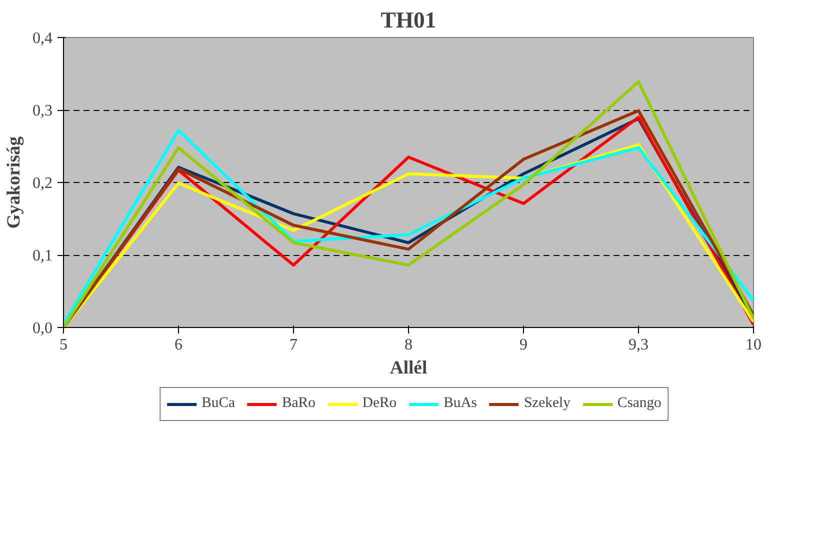 The width and height of the screenshot is (814, 538). I want to click on x-tick-label: 7, so click(294, 345).